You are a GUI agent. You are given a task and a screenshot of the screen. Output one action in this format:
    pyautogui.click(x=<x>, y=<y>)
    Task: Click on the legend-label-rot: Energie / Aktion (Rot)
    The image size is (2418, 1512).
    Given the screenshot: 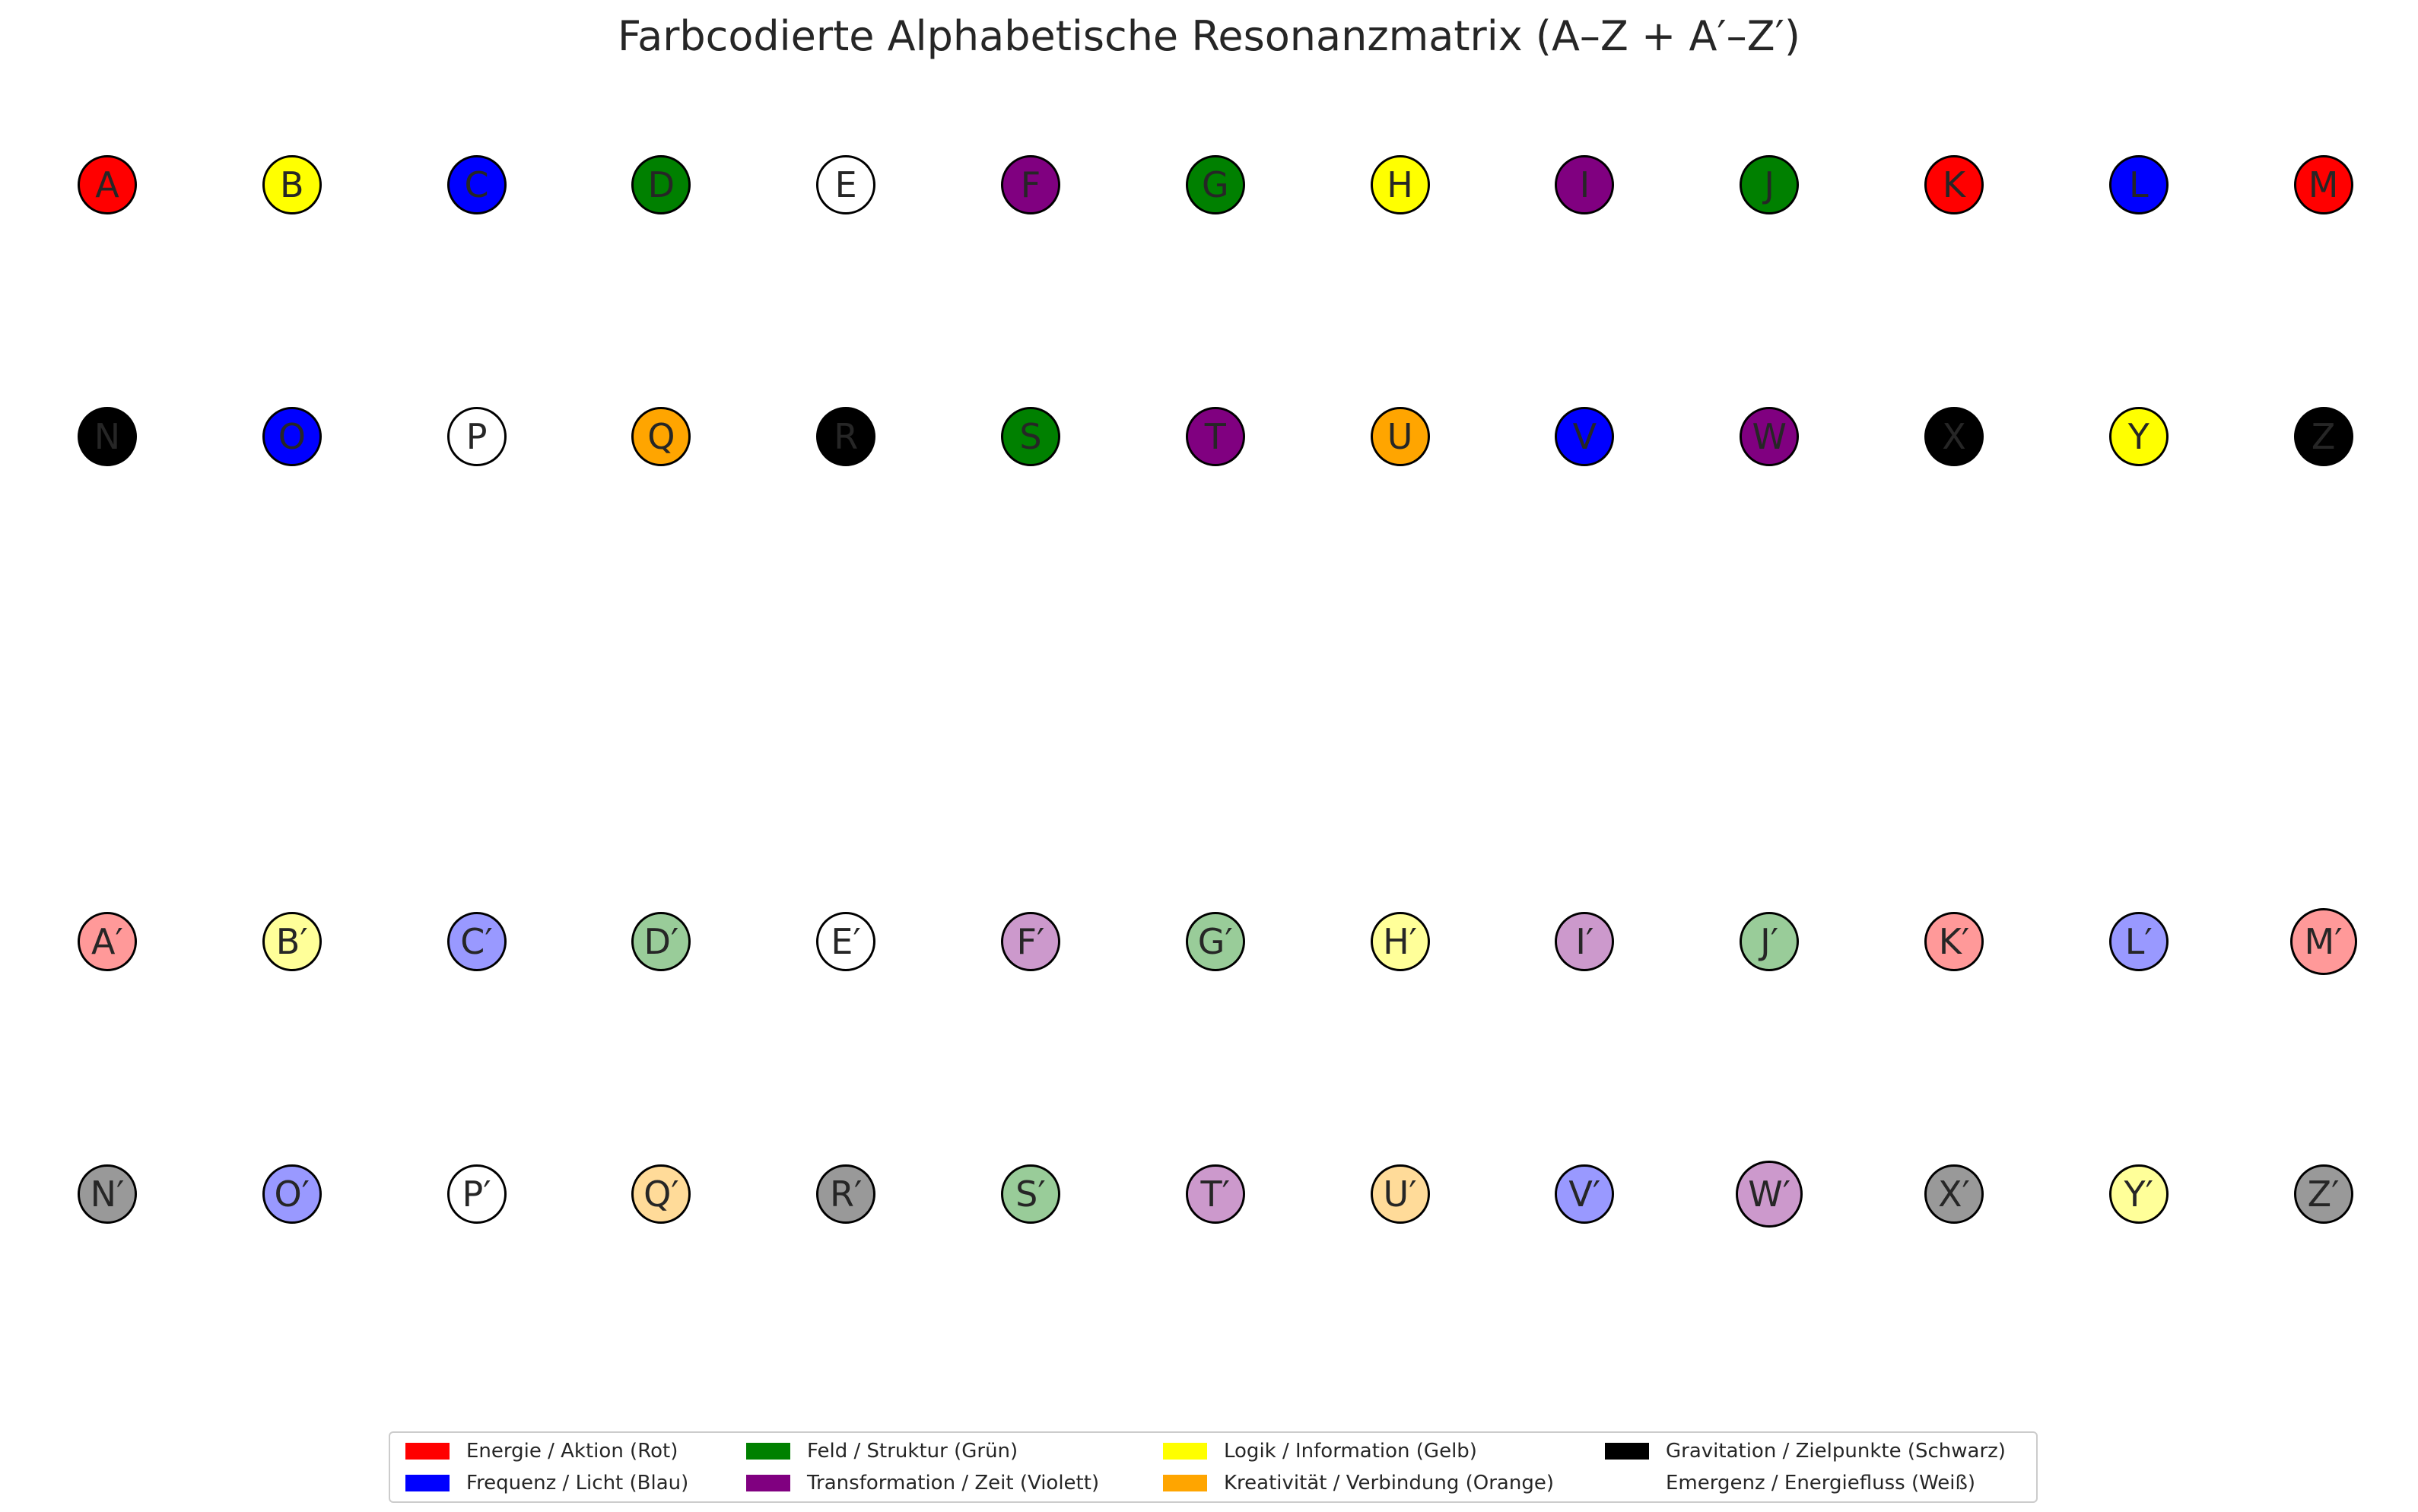 What is the action you would take?
    pyautogui.click(x=572, y=1451)
    